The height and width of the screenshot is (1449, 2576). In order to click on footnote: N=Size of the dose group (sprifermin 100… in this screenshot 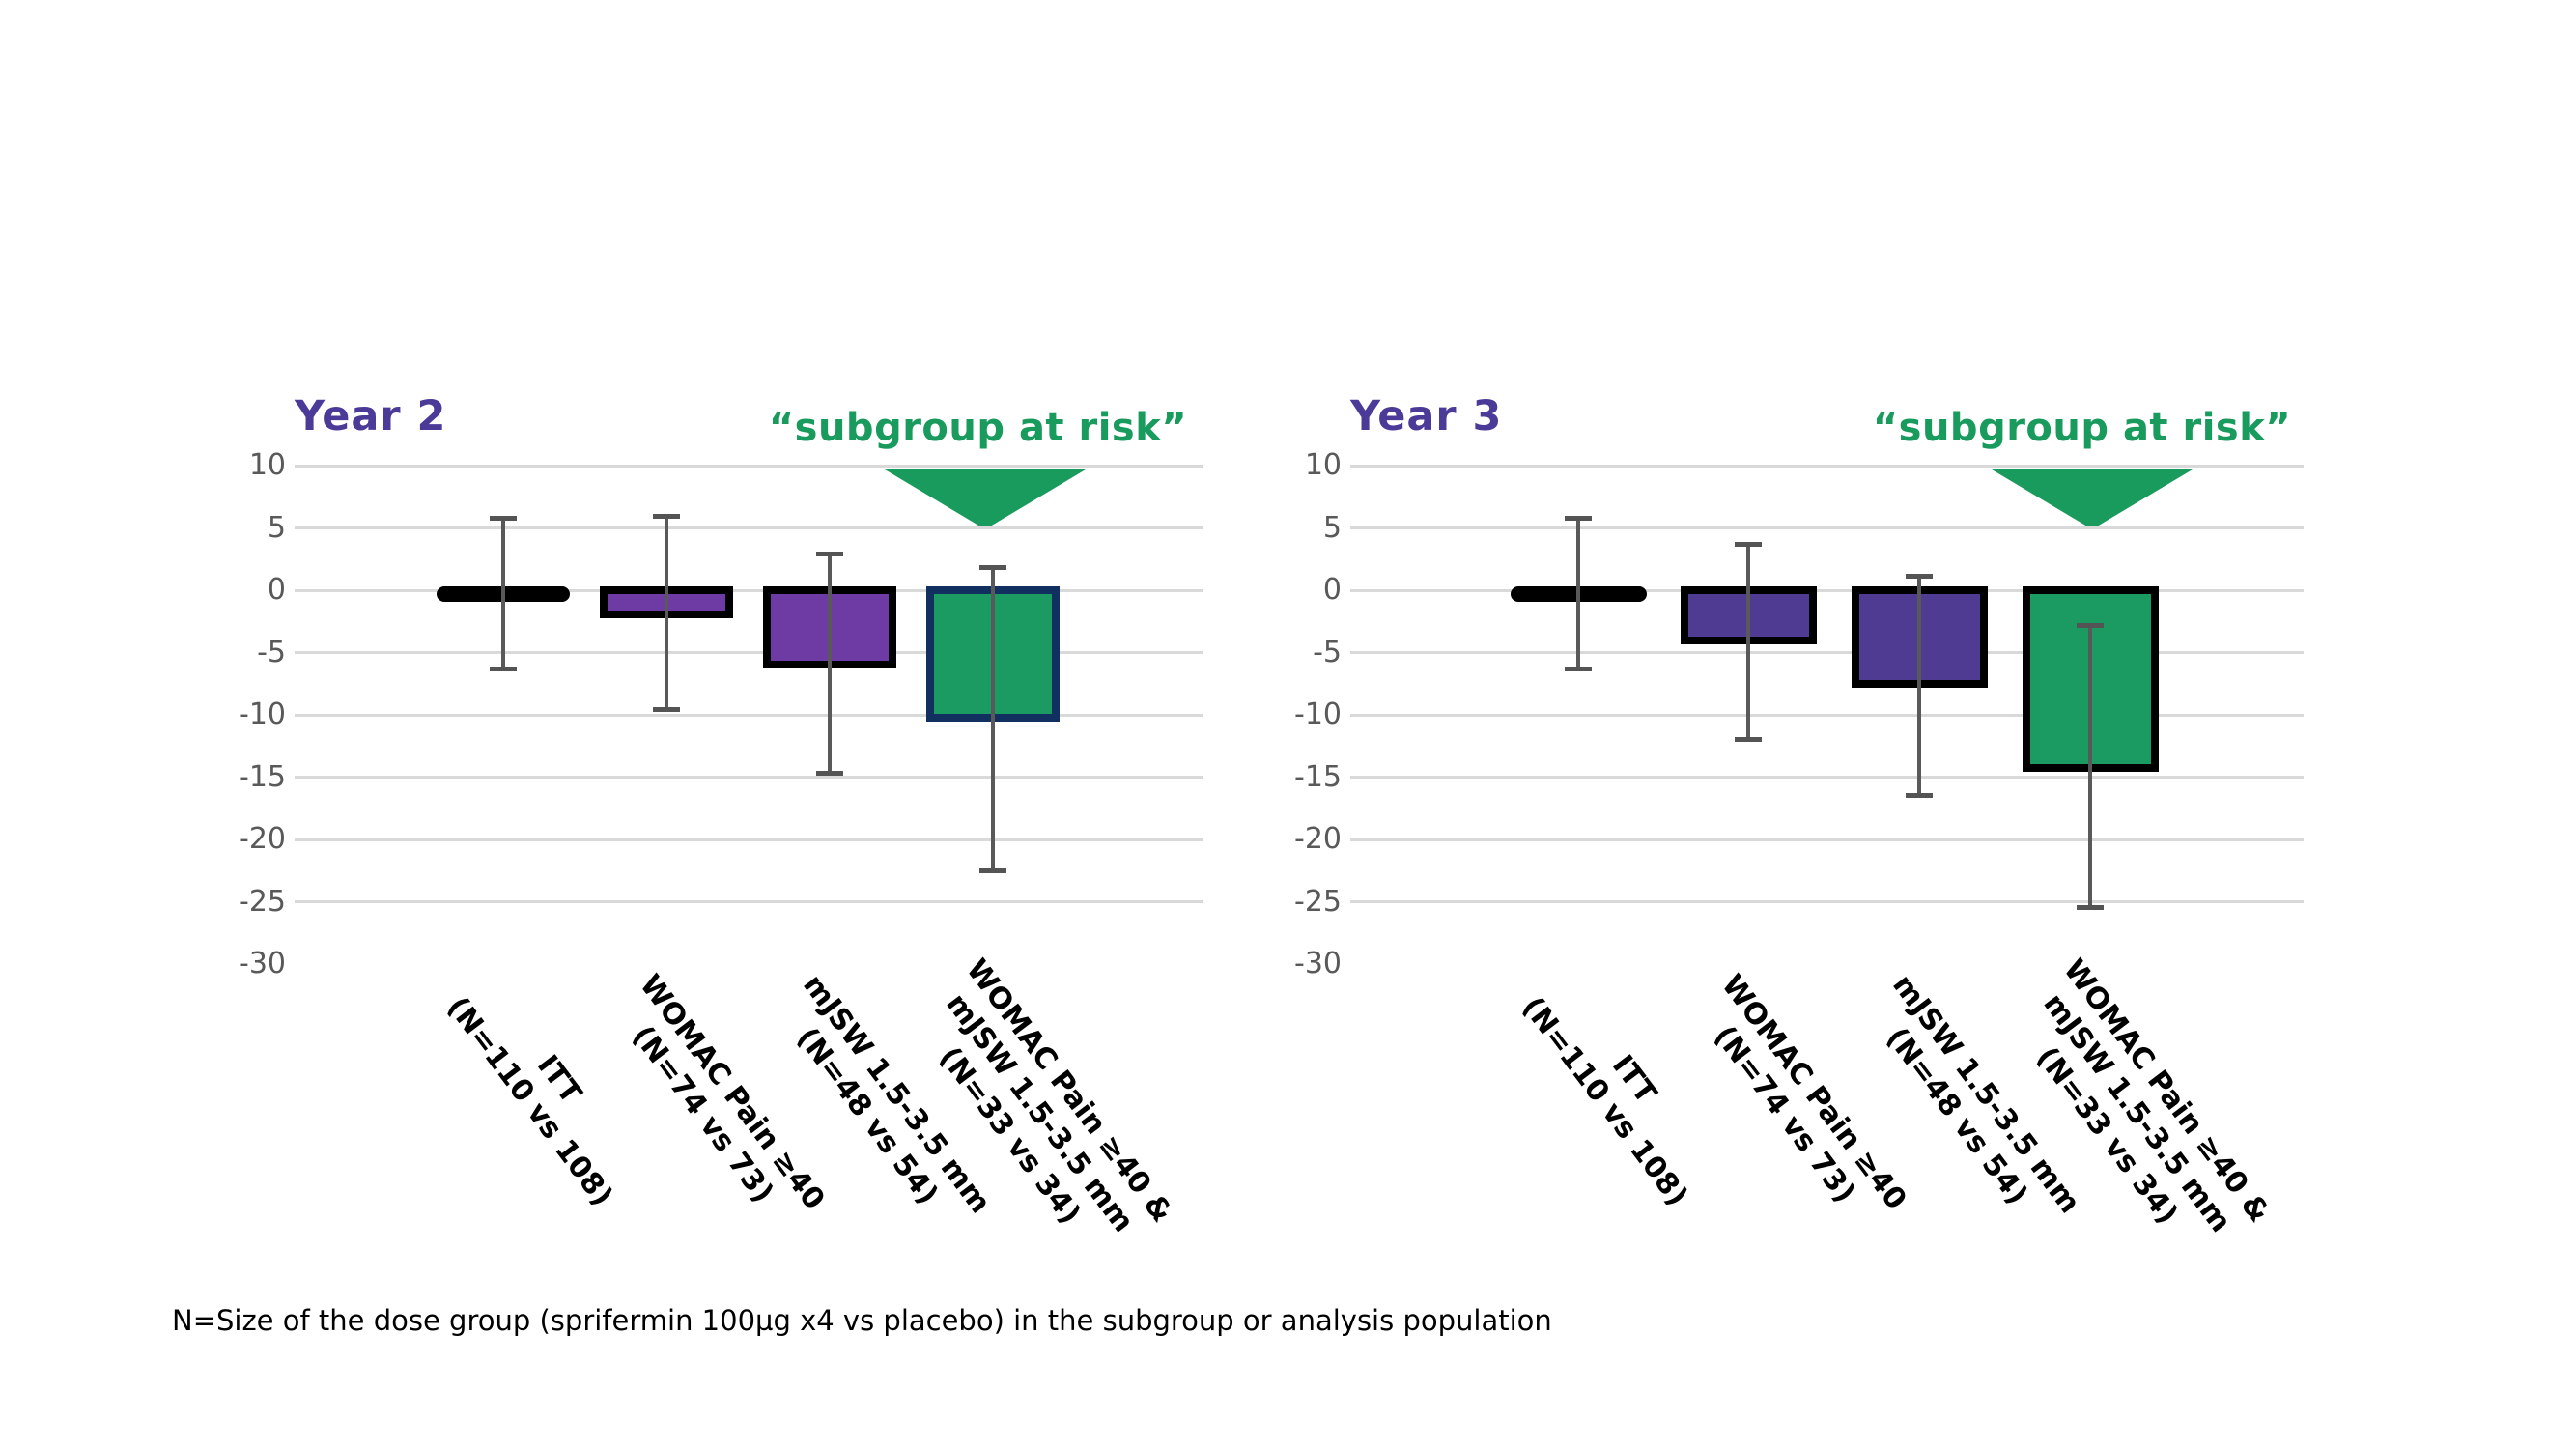, I will do `click(862, 1320)`.